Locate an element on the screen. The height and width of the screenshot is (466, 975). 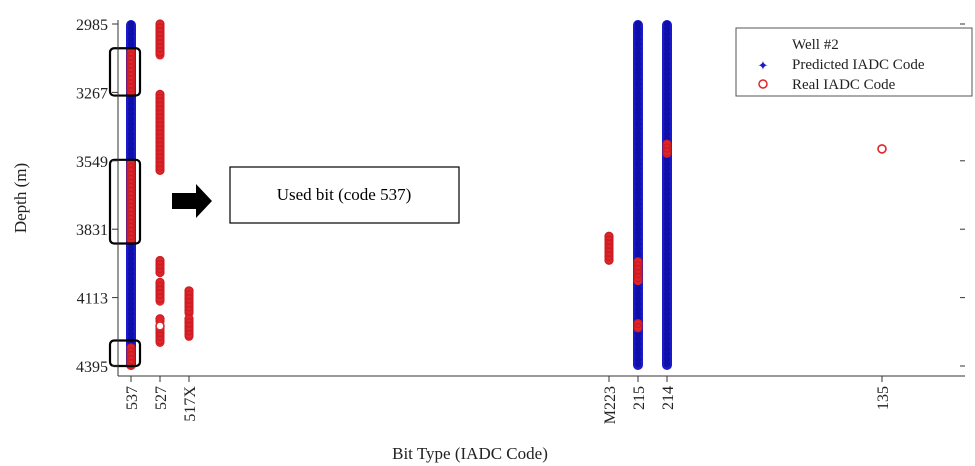
y-tick-label: 4395 is located at coordinates (92, 367).